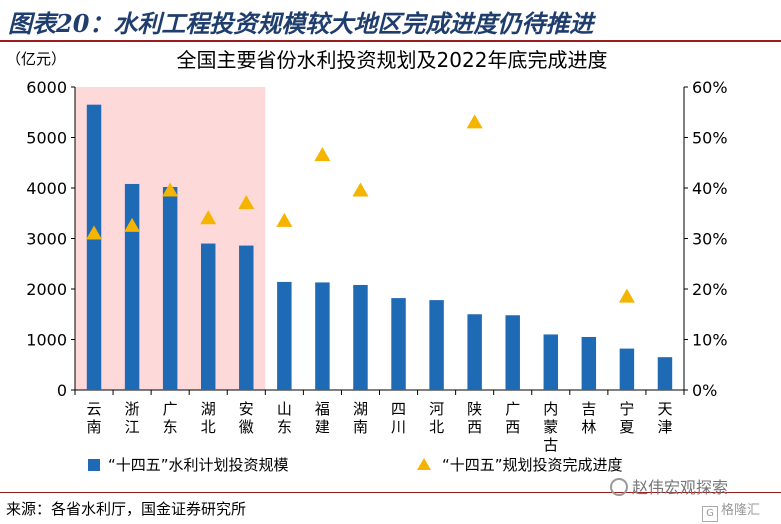 This screenshot has height=524, width=781. Describe the element at coordinates (550, 427) in the screenshot. I see `x-tick-label: 内蒙古` at that location.